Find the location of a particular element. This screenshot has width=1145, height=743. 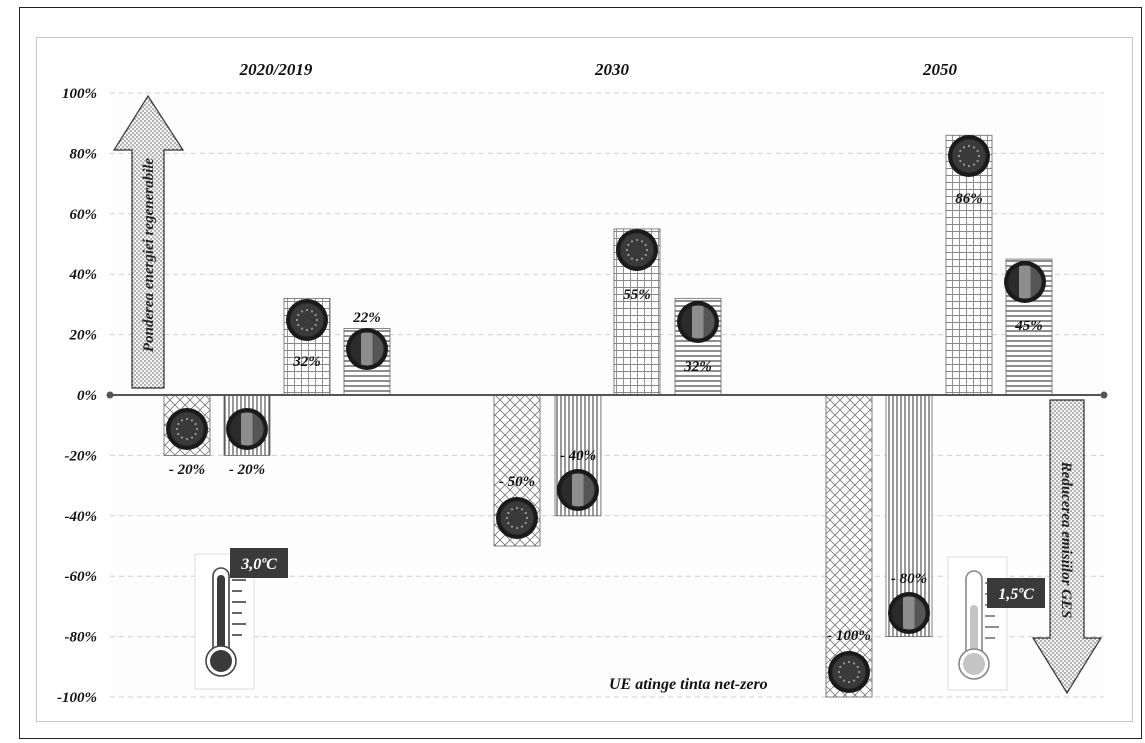

y-tick-label: -100% is located at coordinates (77, 698).